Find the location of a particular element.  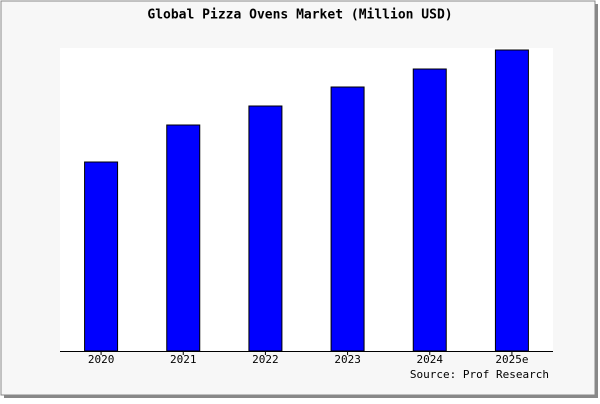

x-tick-label: 2024 is located at coordinates (430, 359).